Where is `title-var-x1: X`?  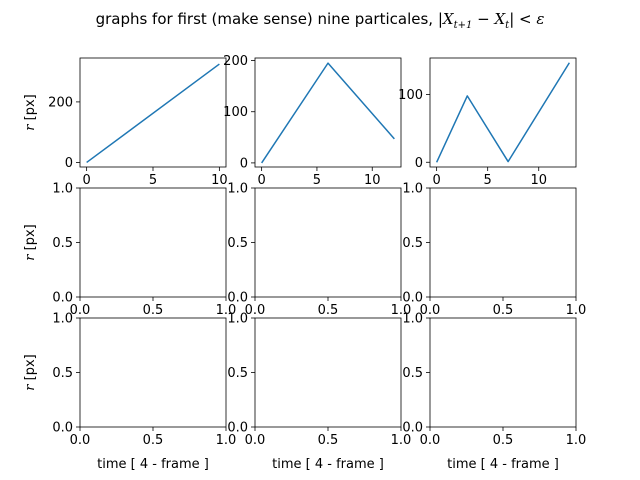
title-var-x1: X is located at coordinates (448, 19).